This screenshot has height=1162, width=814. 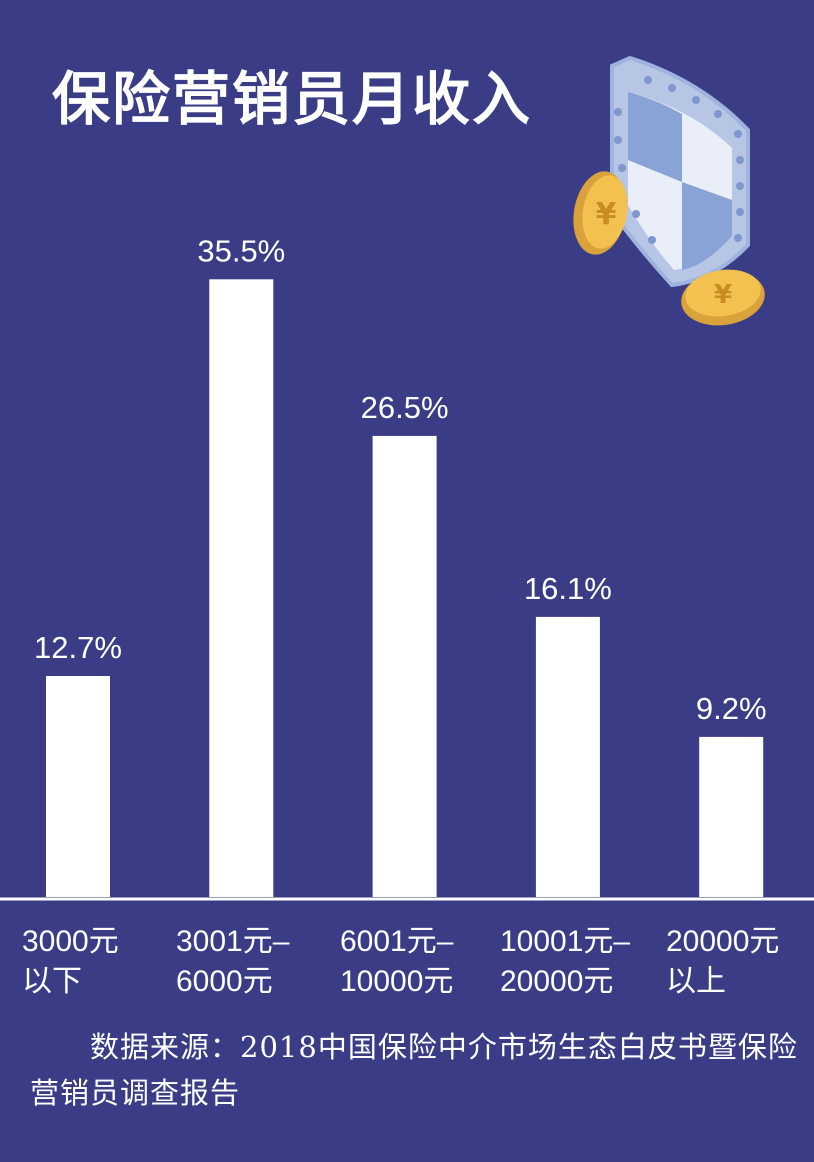 What do you see at coordinates (233, 961) in the screenshot?
I see `x-tick-label-1: 3001元– 6000元` at bounding box center [233, 961].